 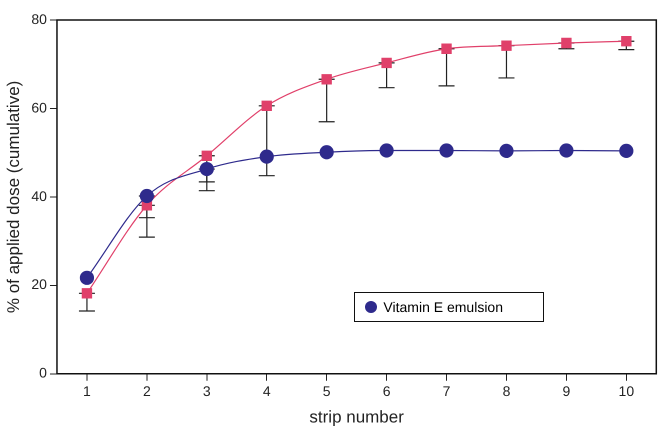 I want to click on y-axis-title: % of applied dose (cumulative), so click(x=13, y=197).